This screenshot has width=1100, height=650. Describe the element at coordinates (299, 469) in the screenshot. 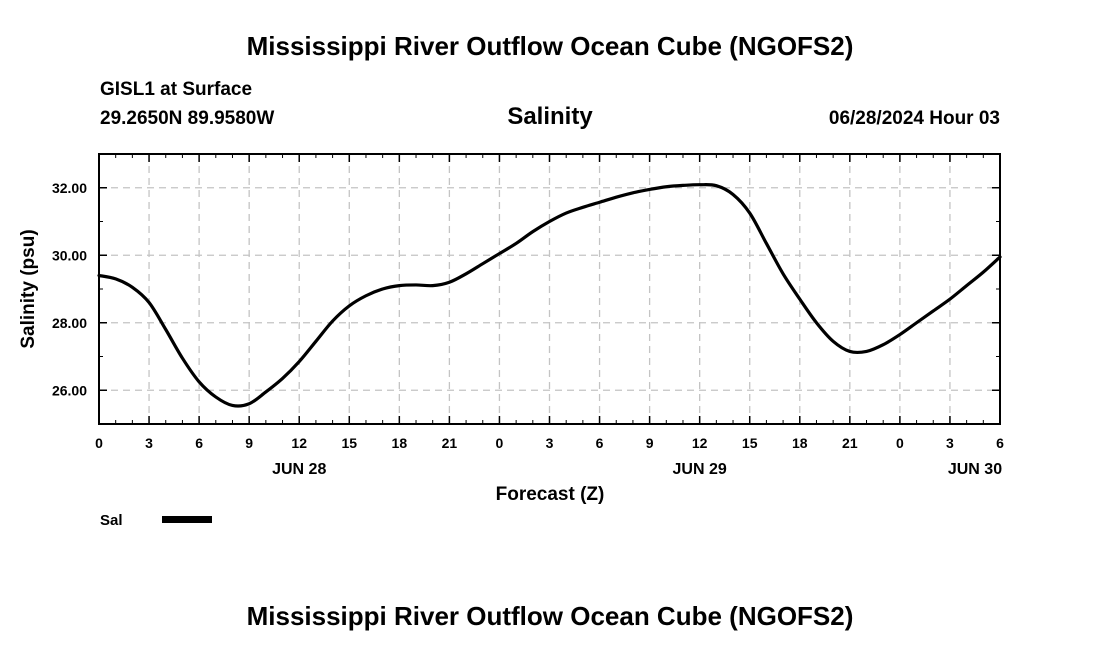

I see `date-label: JUN 28` at that location.